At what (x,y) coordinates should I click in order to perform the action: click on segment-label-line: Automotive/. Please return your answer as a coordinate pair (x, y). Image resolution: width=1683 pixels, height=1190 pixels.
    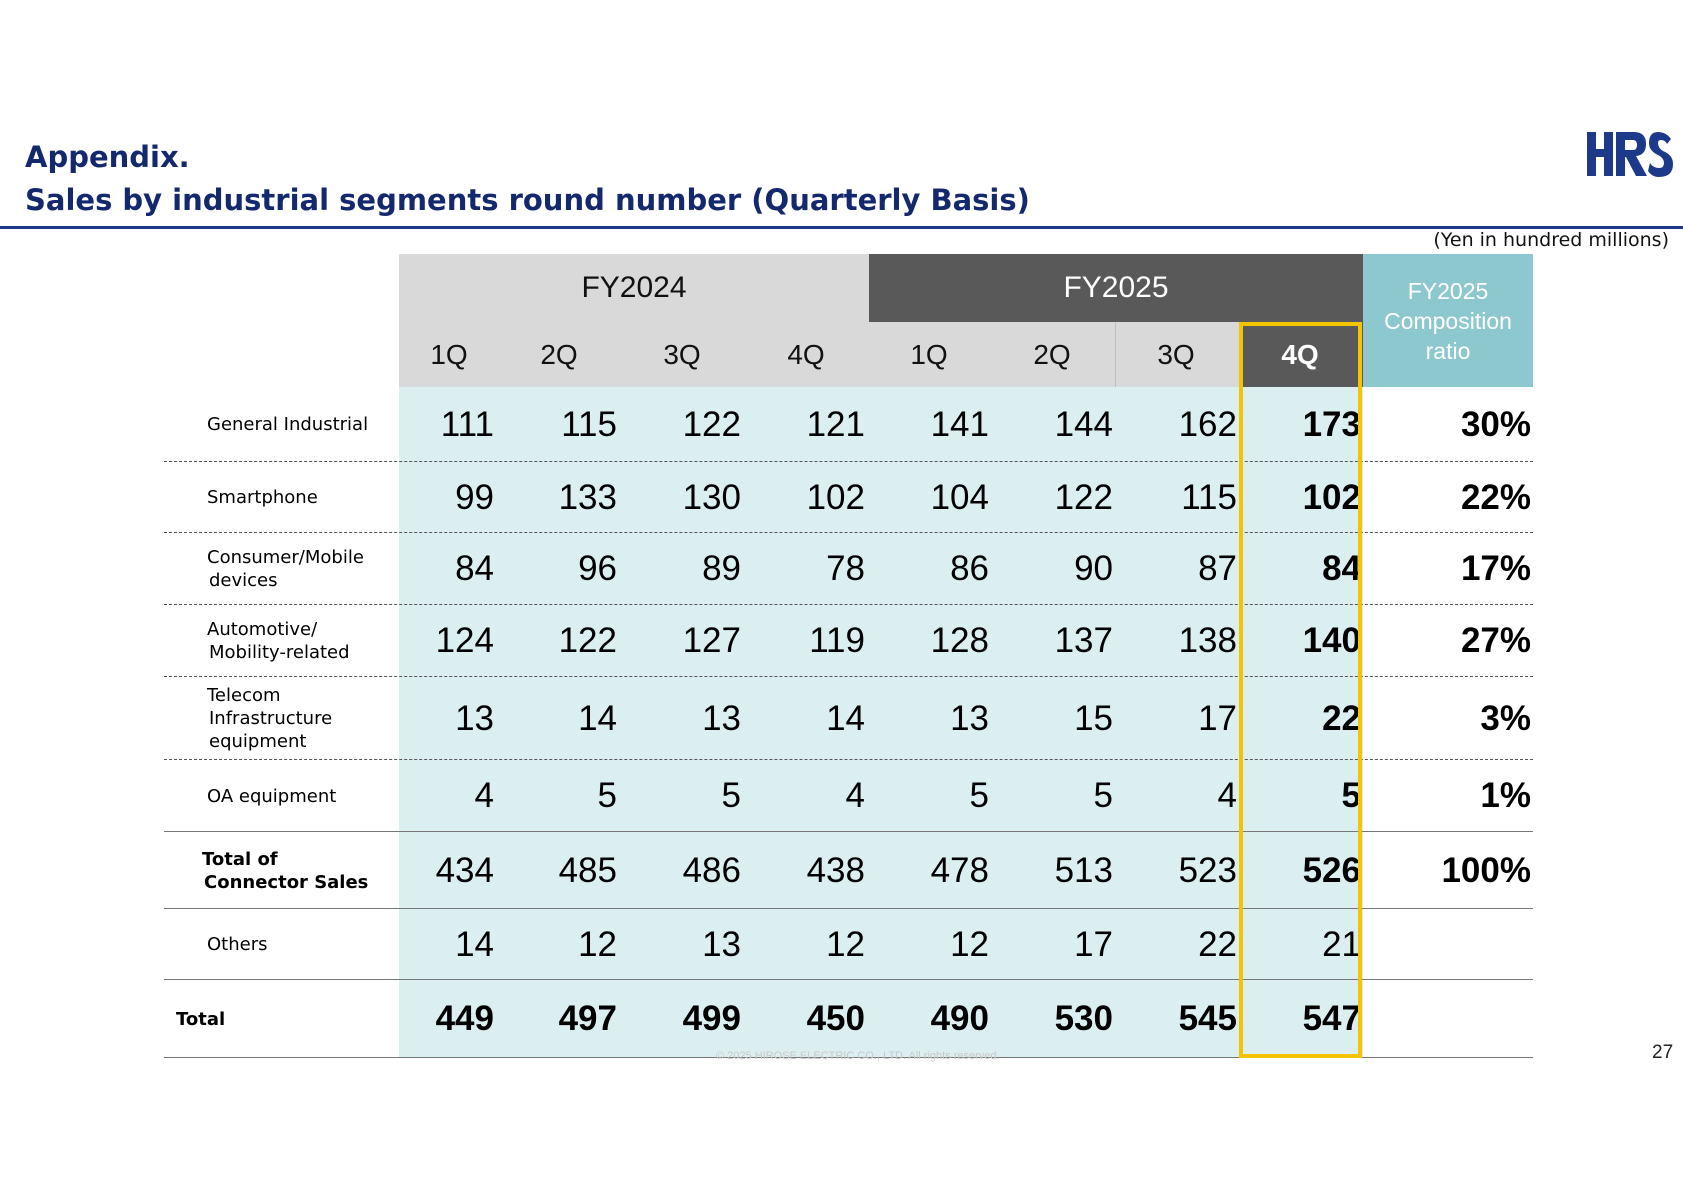
    Looking at the image, I should click on (262, 629).